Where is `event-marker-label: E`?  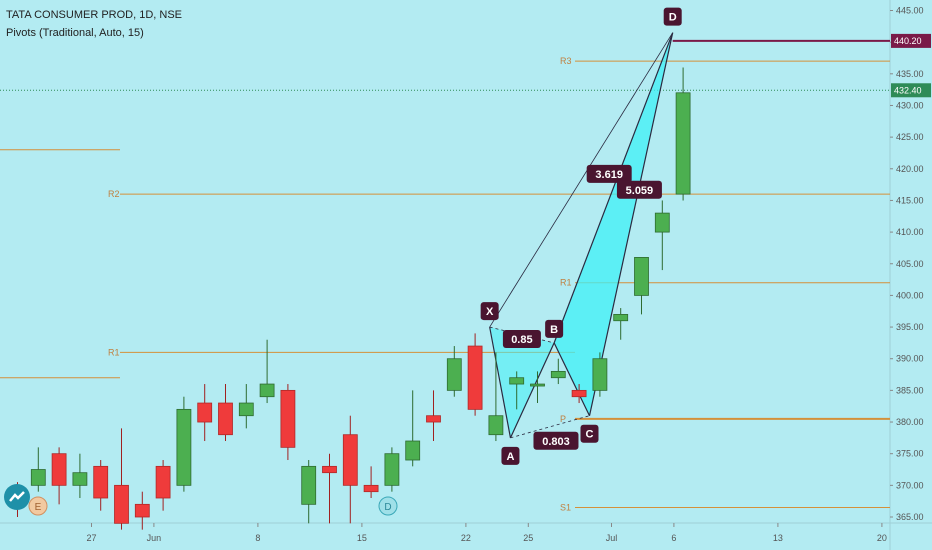 event-marker-label: E is located at coordinates (38, 507).